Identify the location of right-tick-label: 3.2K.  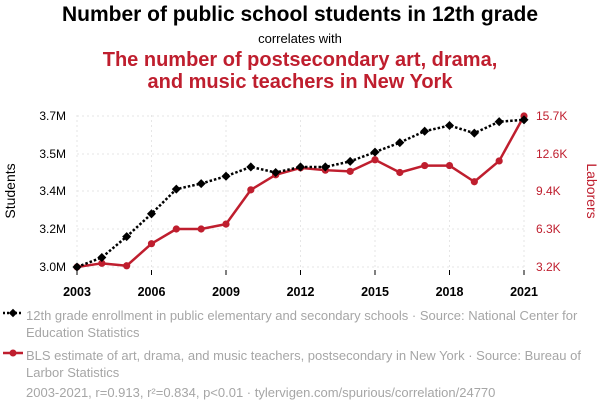
(548, 267).